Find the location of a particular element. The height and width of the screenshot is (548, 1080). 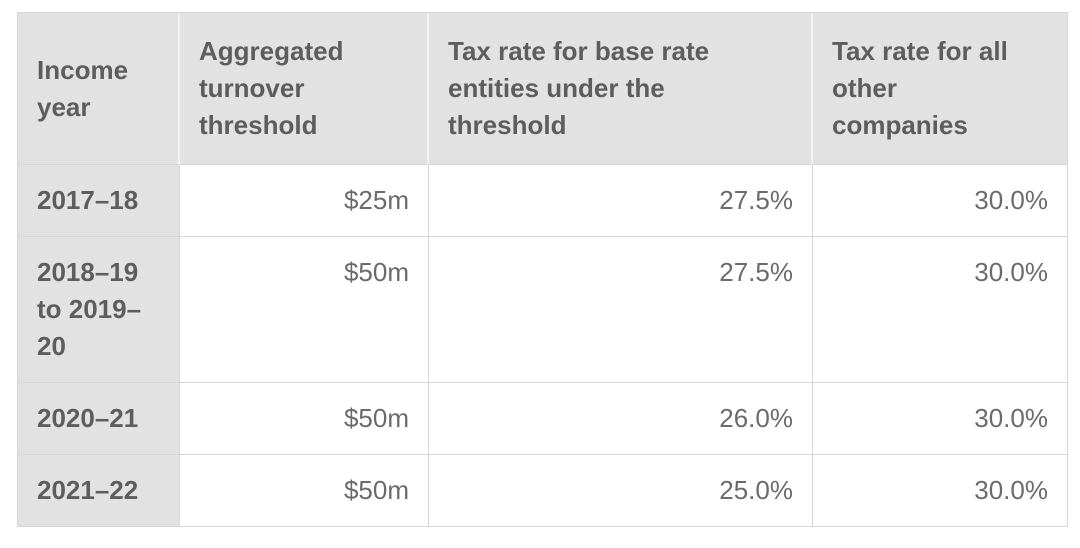

table-row: 2017–18 $25m 27.5% 30.0% is located at coordinates (542, 201).